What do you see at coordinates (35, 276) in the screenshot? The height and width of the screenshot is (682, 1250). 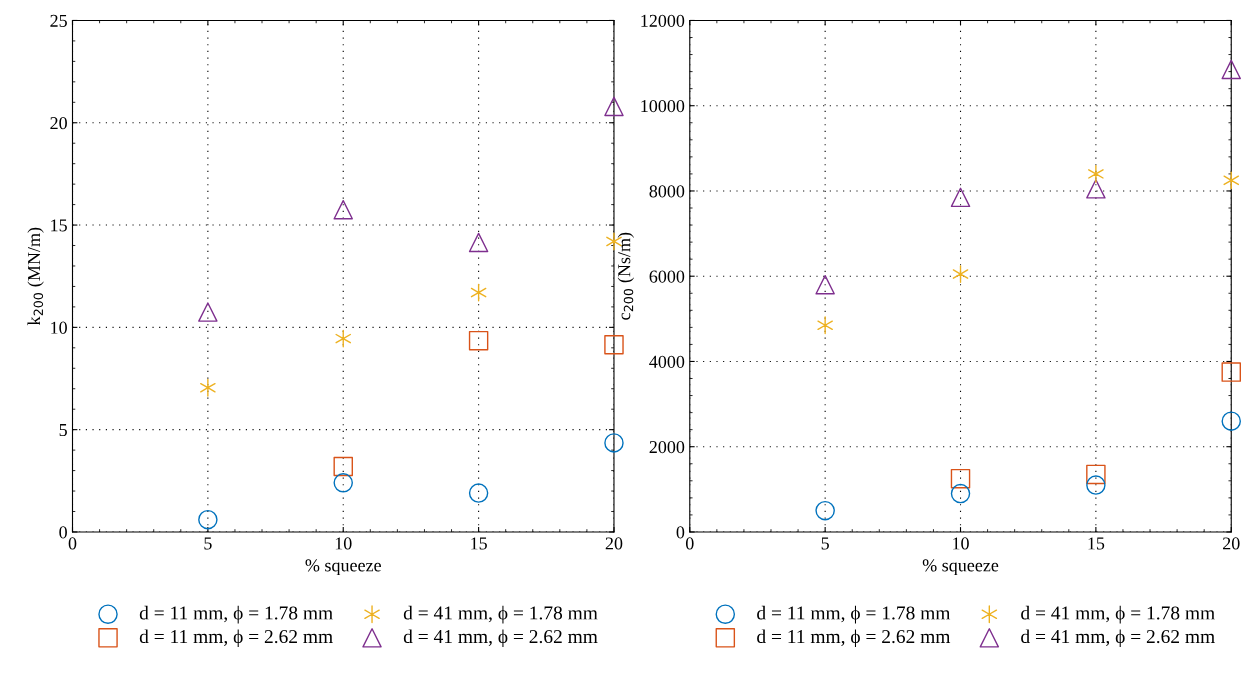 I see `y-axis-title: k$_{200}$ (MN/m)` at bounding box center [35, 276].